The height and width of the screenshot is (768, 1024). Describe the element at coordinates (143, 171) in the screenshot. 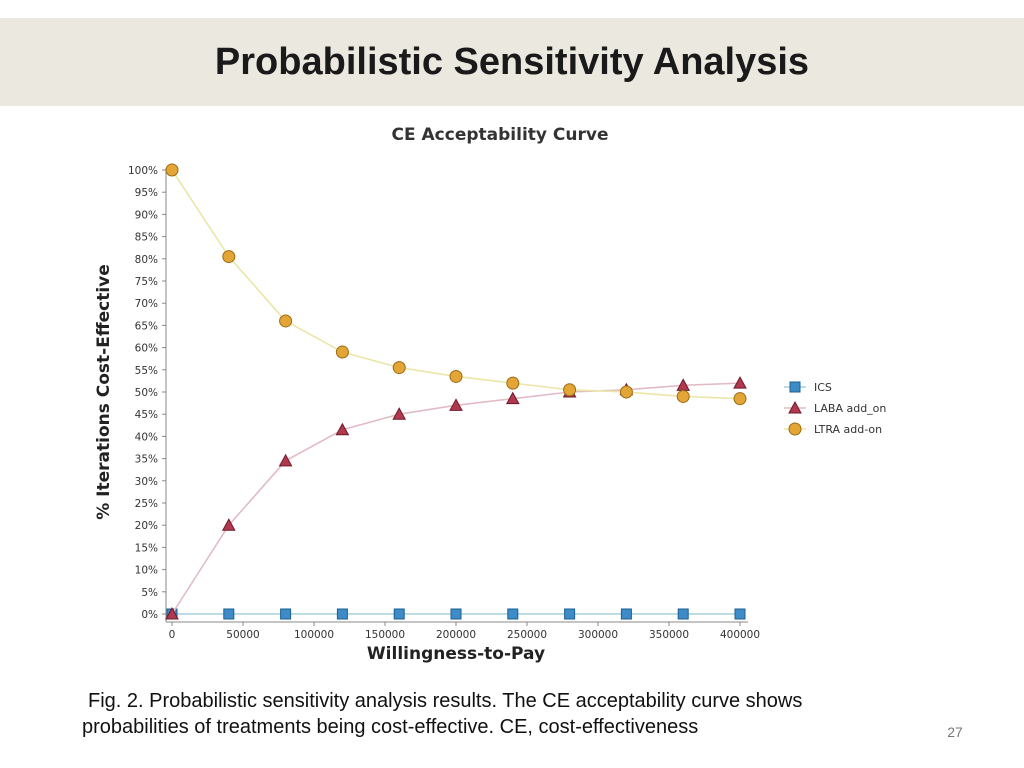

I see `y-tick-label: 100%` at that location.